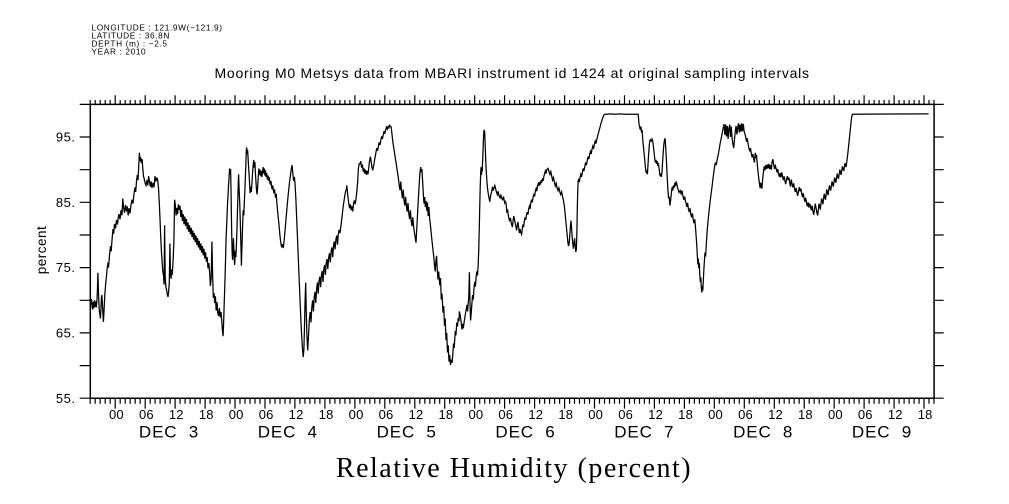  Describe the element at coordinates (66, 137) in the screenshot. I see `svg-text: 95.` at that location.